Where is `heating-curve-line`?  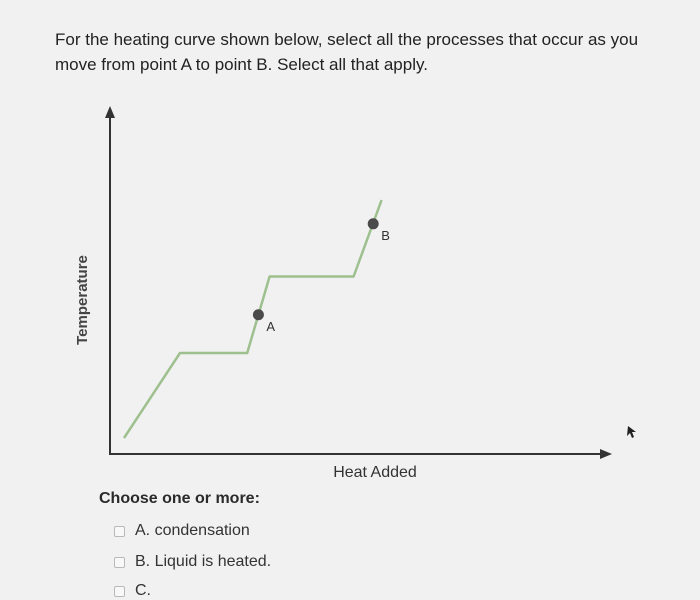 heating-curve-line is located at coordinates (252, 319).